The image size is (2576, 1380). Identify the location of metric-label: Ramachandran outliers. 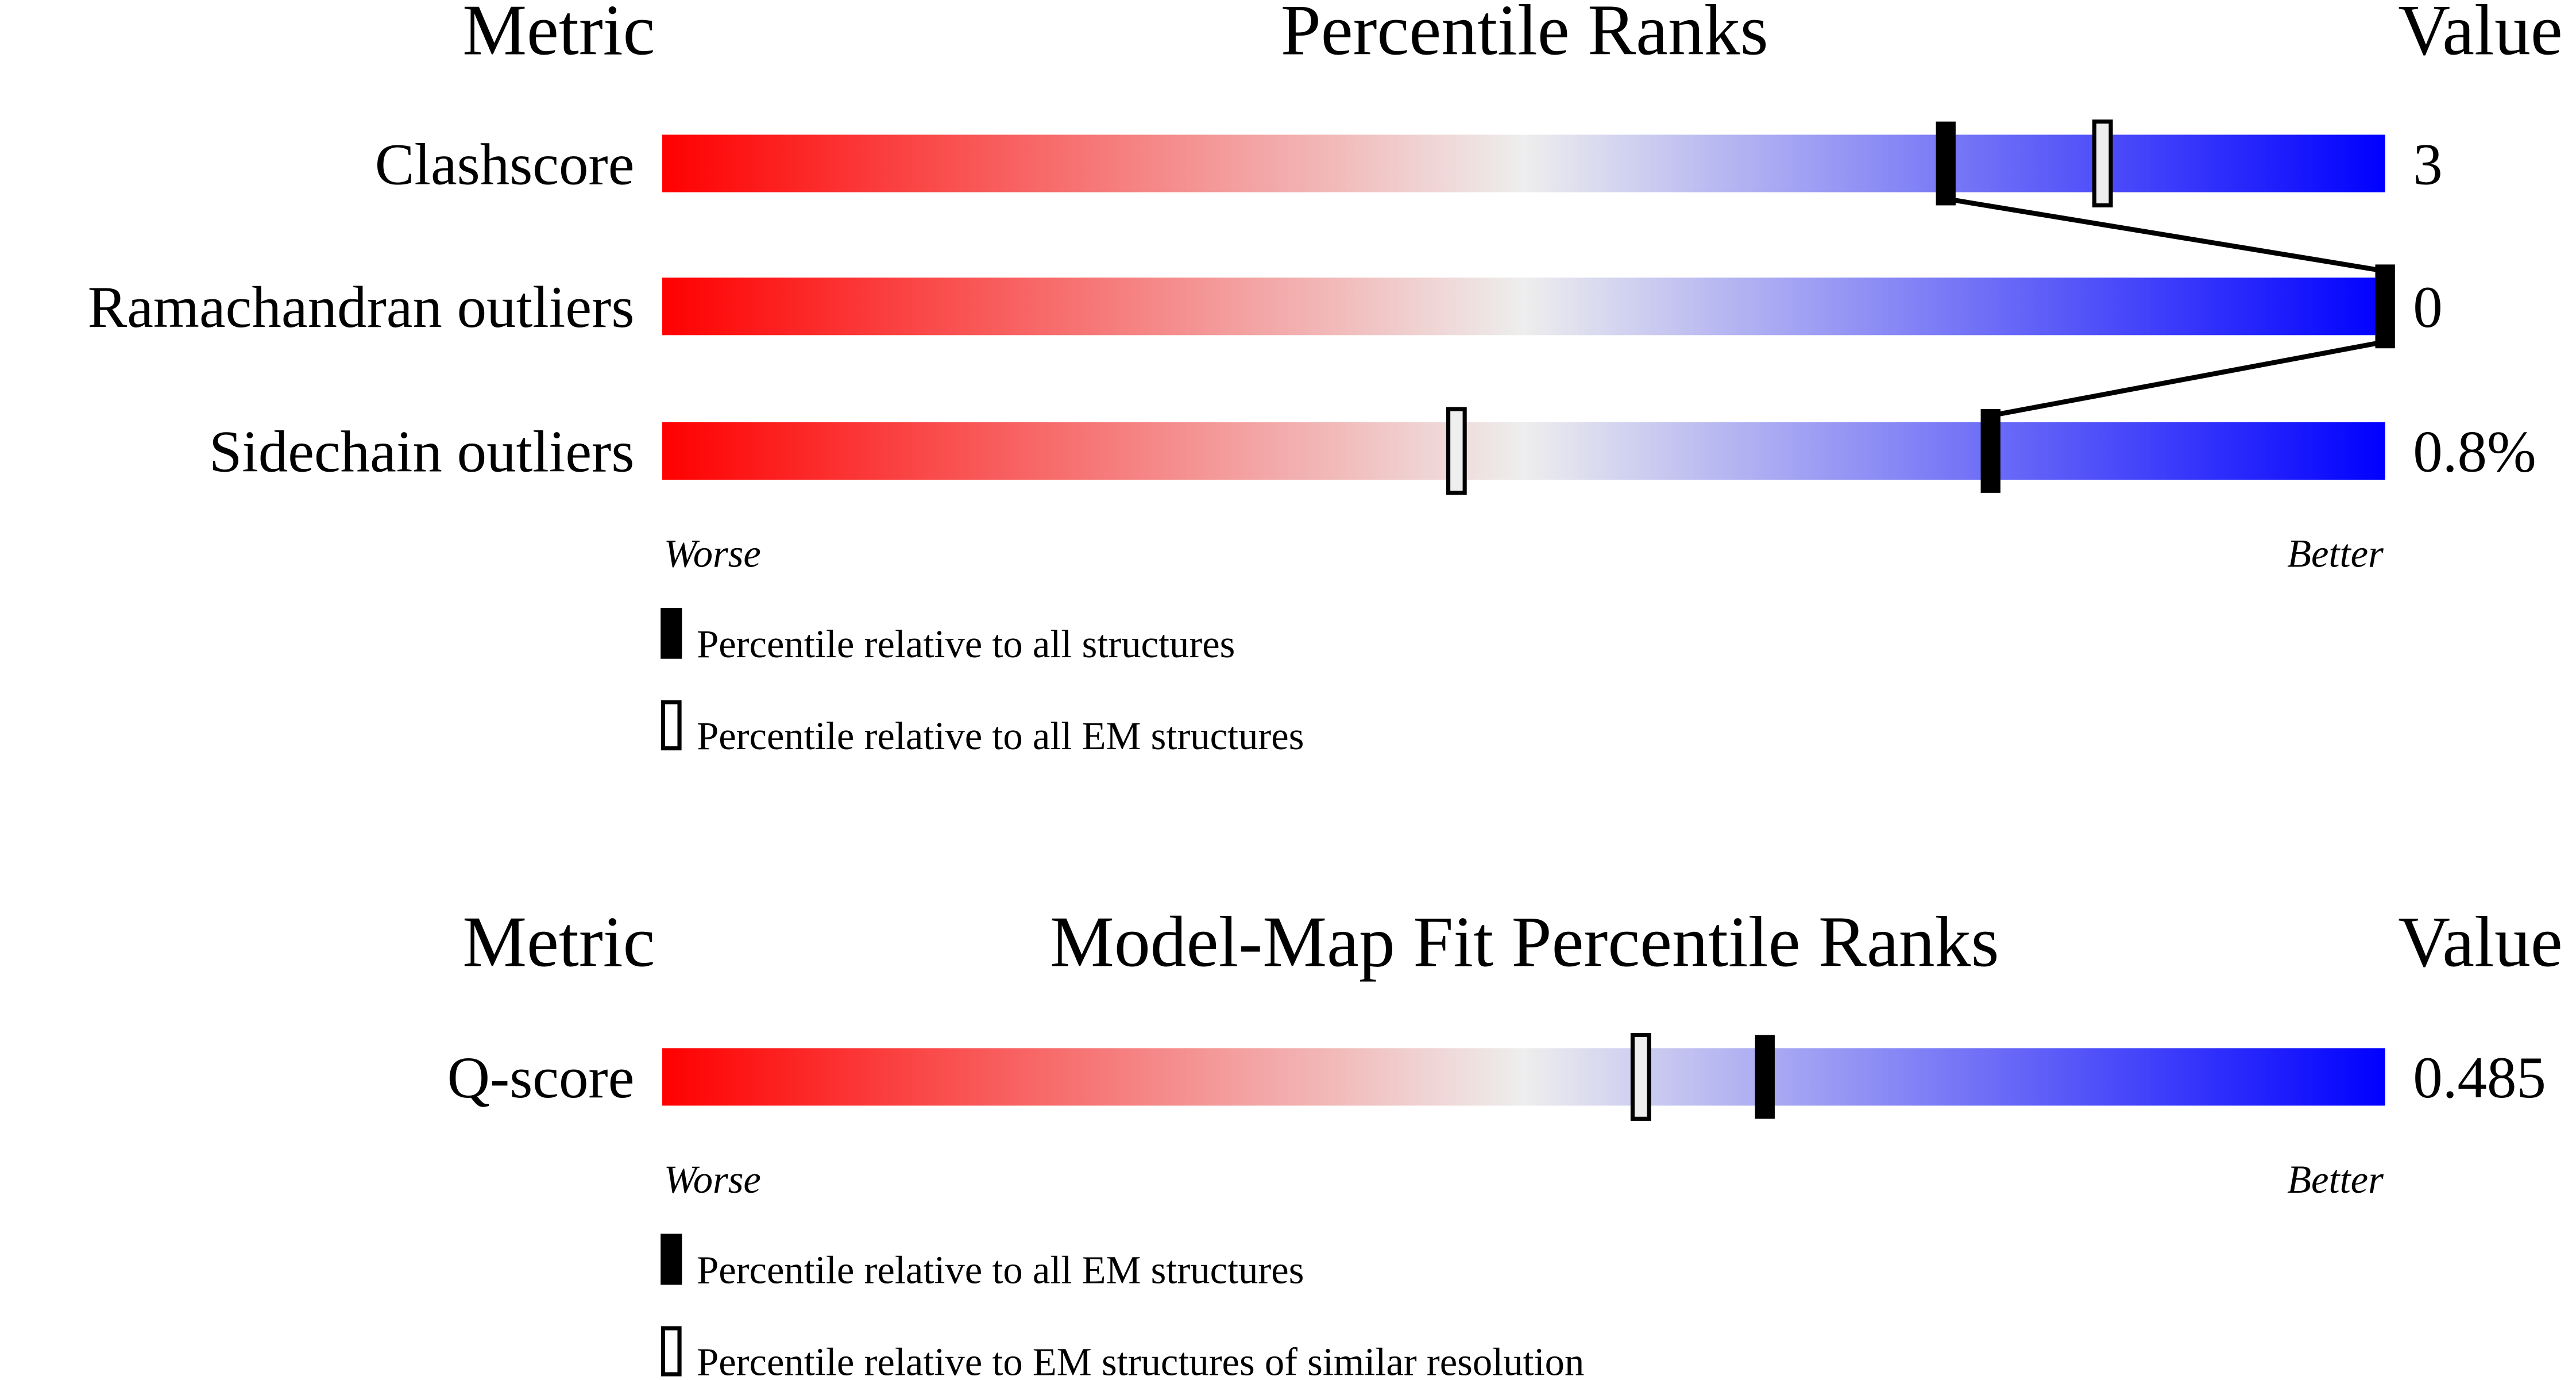
(361, 307).